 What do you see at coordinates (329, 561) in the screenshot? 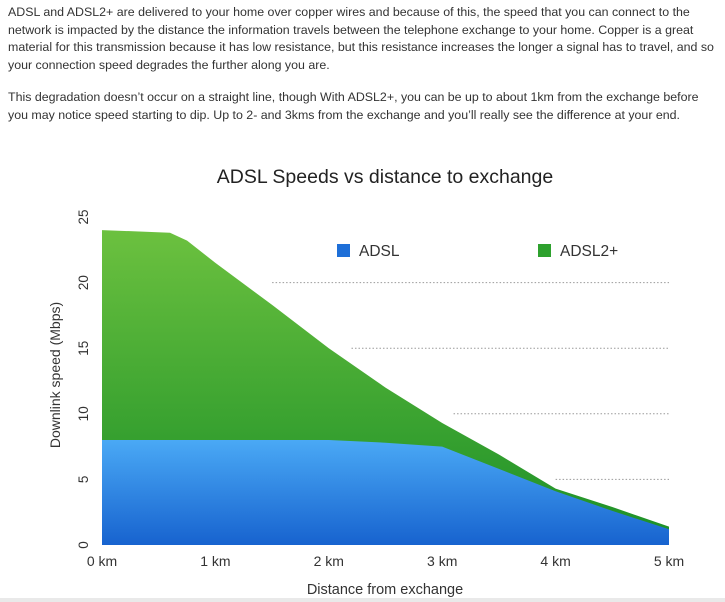
I see `x-tick-label: 2 km` at bounding box center [329, 561].